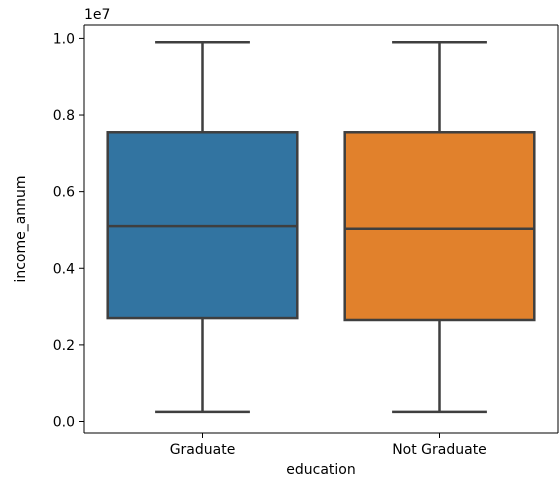 The image size is (559, 484). What do you see at coordinates (64, 269) in the screenshot?
I see `y-tick-label: 0.4` at bounding box center [64, 269].